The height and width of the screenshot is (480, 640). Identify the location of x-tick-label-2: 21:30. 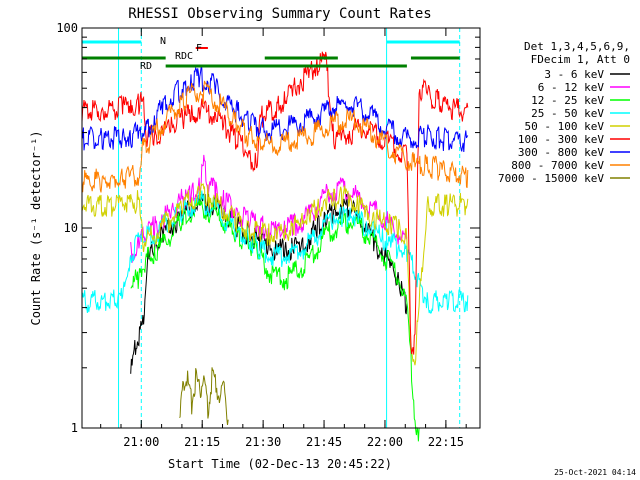
(263, 442).